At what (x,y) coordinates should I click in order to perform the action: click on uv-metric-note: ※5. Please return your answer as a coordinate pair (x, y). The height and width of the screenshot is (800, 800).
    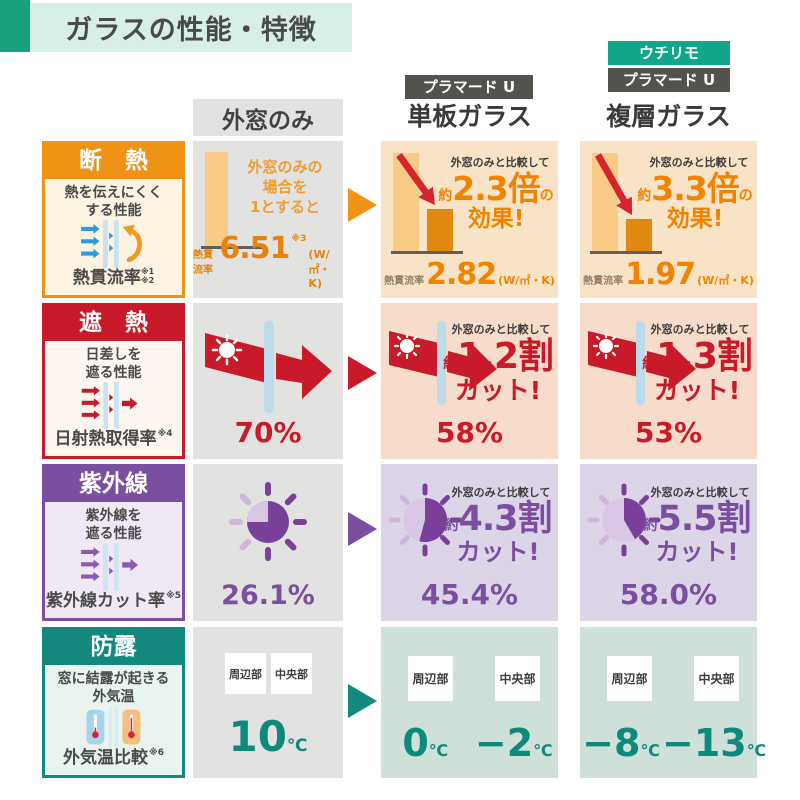
    Looking at the image, I should click on (173, 596).